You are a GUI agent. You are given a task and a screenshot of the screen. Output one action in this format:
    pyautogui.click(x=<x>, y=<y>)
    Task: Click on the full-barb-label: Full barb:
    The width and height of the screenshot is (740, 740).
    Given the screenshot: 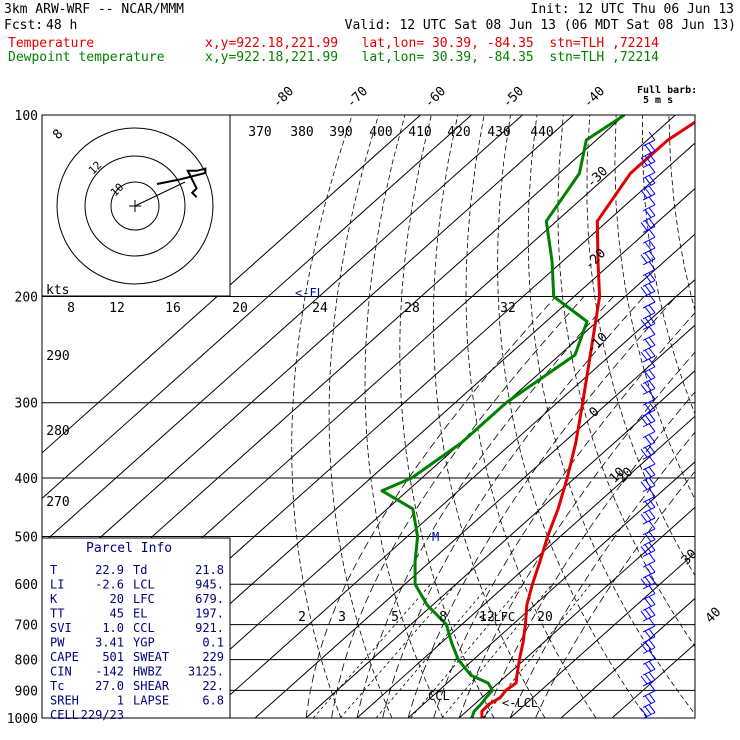 What is the action you would take?
    pyautogui.click(x=667, y=90)
    